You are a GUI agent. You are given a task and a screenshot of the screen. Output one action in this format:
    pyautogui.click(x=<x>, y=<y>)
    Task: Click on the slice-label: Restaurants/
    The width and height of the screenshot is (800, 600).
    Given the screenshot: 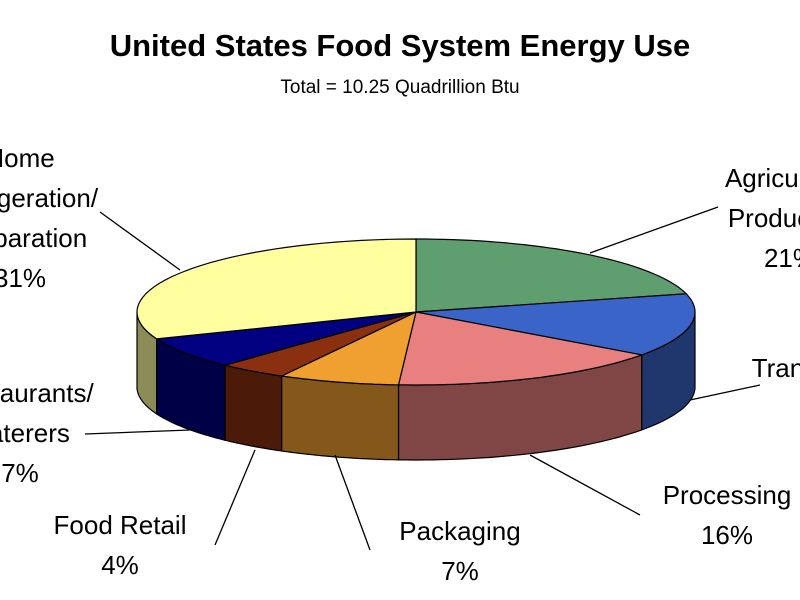 What is the action you would take?
    pyautogui.click(x=47, y=393)
    